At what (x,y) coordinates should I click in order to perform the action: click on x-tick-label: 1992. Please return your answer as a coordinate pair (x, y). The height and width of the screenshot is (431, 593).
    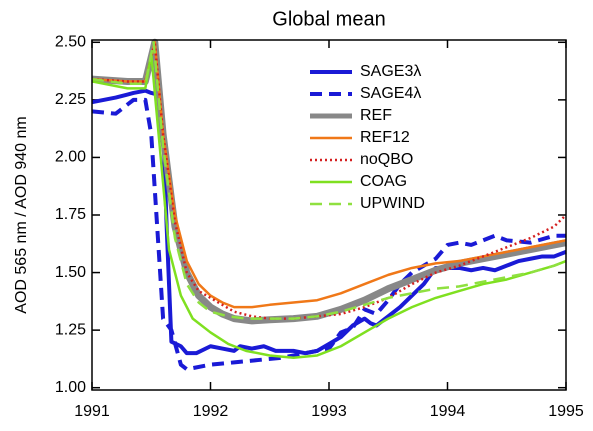
    Looking at the image, I should click on (211, 411).